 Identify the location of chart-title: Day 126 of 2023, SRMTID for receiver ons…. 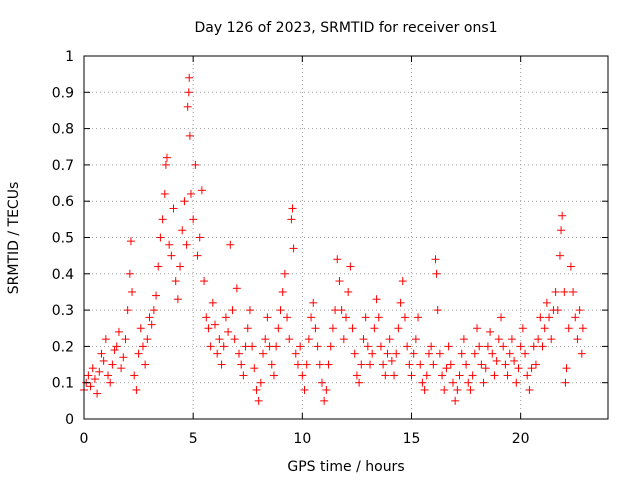
(345, 28).